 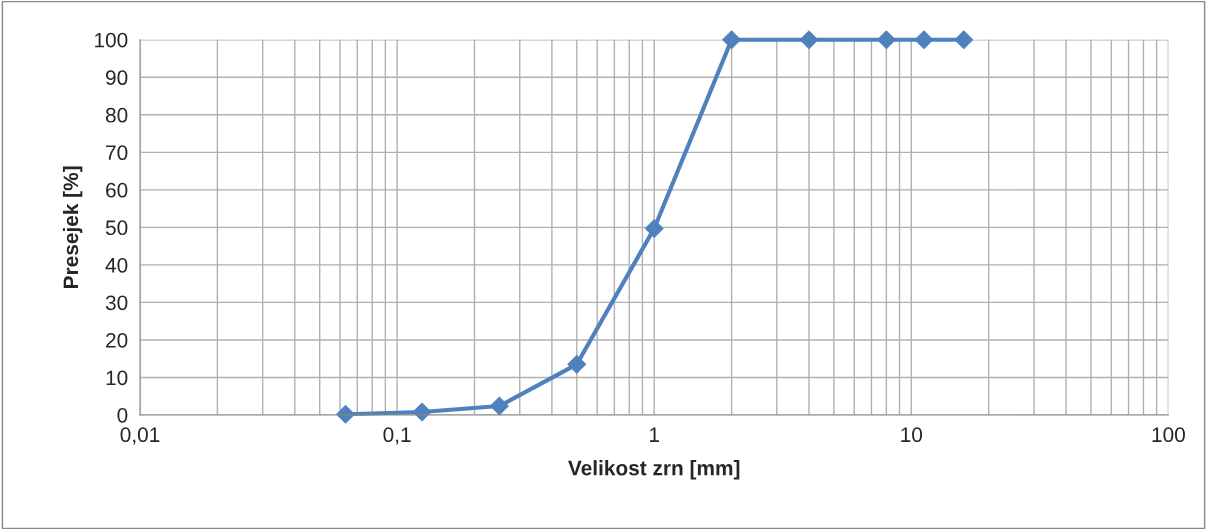 I want to click on x-tick-label: 100, so click(x=1168, y=435).